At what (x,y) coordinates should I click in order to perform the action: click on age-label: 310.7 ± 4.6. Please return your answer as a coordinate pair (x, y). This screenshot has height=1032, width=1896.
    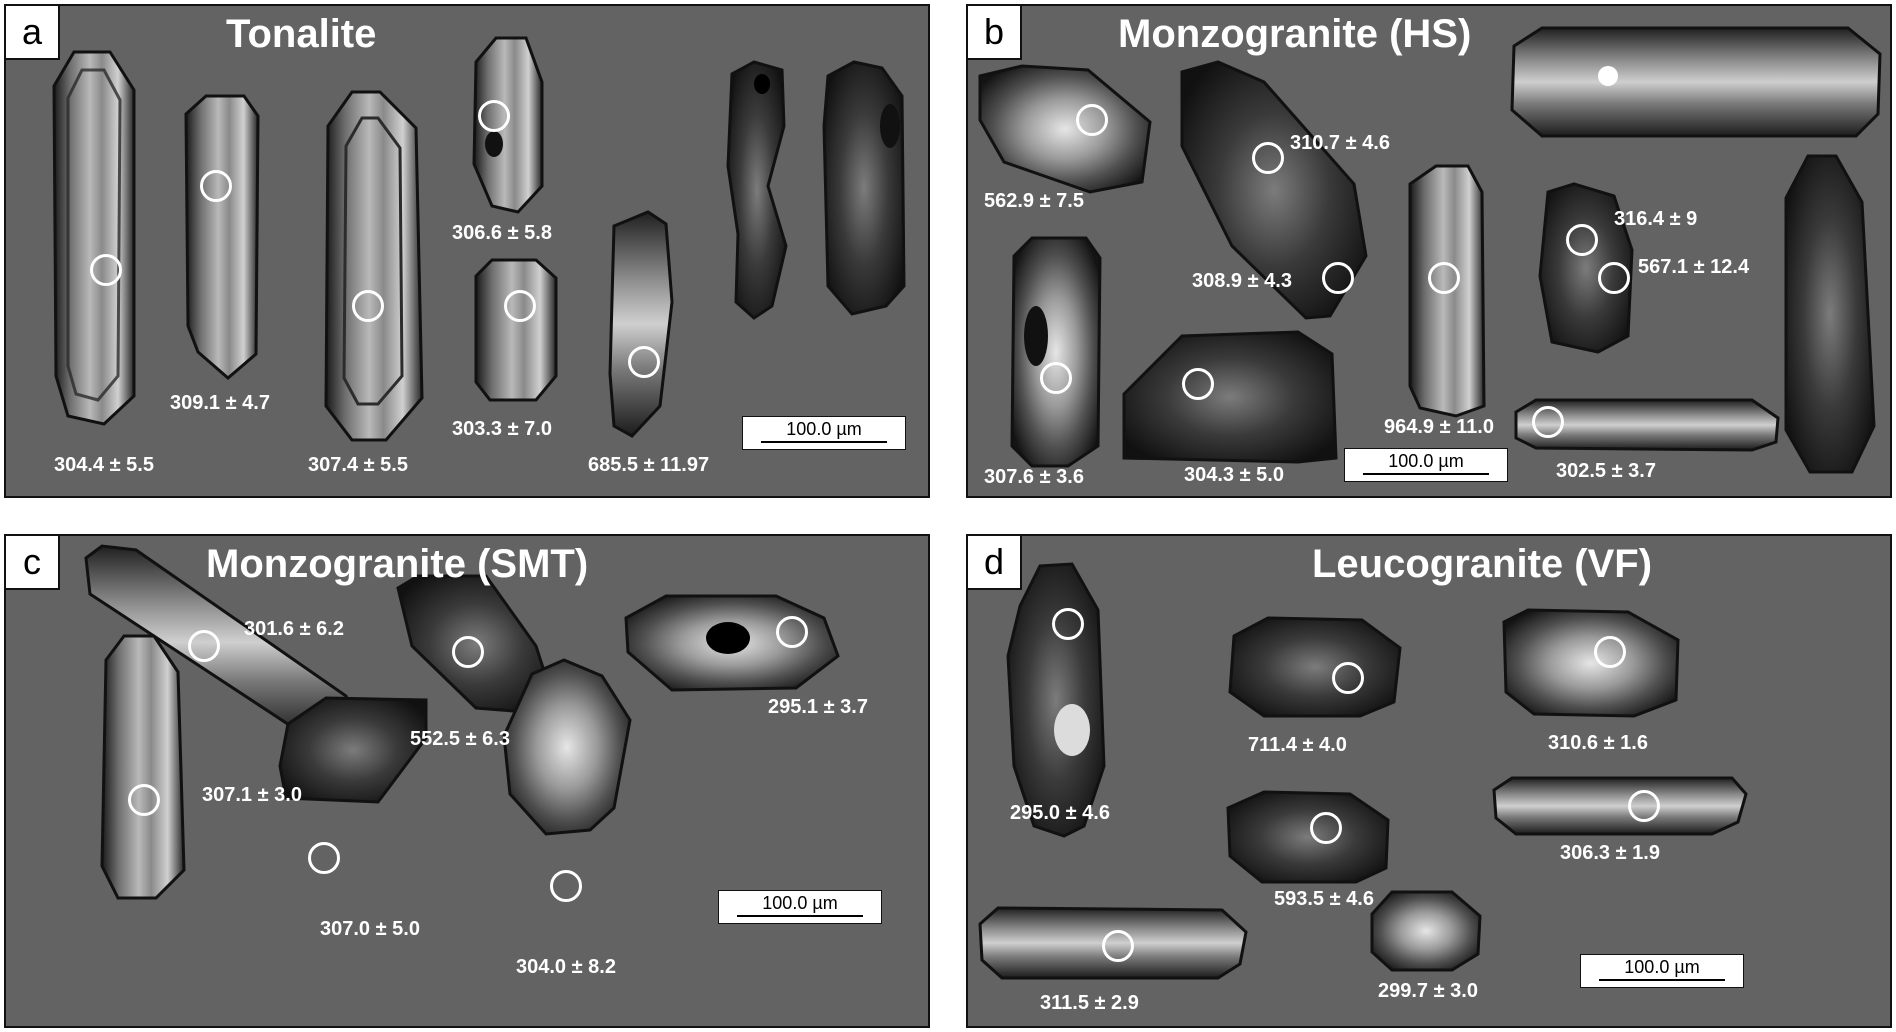
    Looking at the image, I should click on (1340, 143).